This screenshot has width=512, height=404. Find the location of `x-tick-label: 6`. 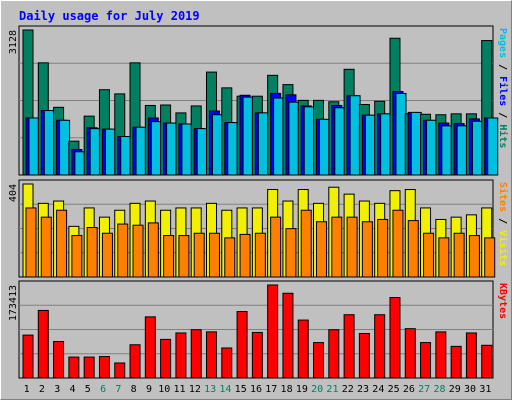

x-tick-label: 6 is located at coordinates (103, 389).